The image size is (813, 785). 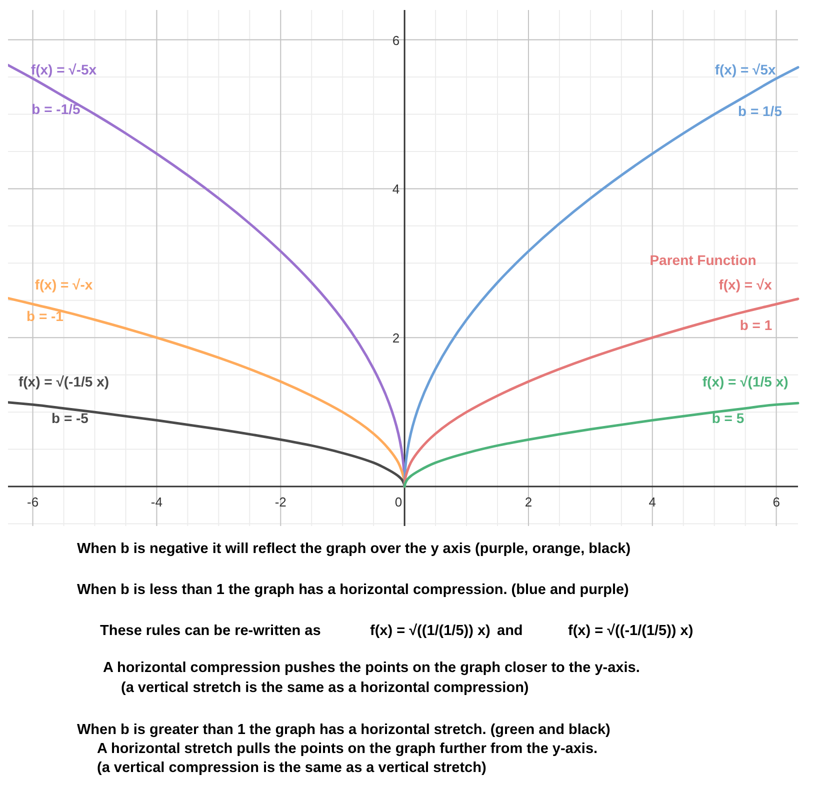 What do you see at coordinates (291, 768) in the screenshot?
I see `text: (a vertical compression is the same as a vertical stretch)` at bounding box center [291, 768].